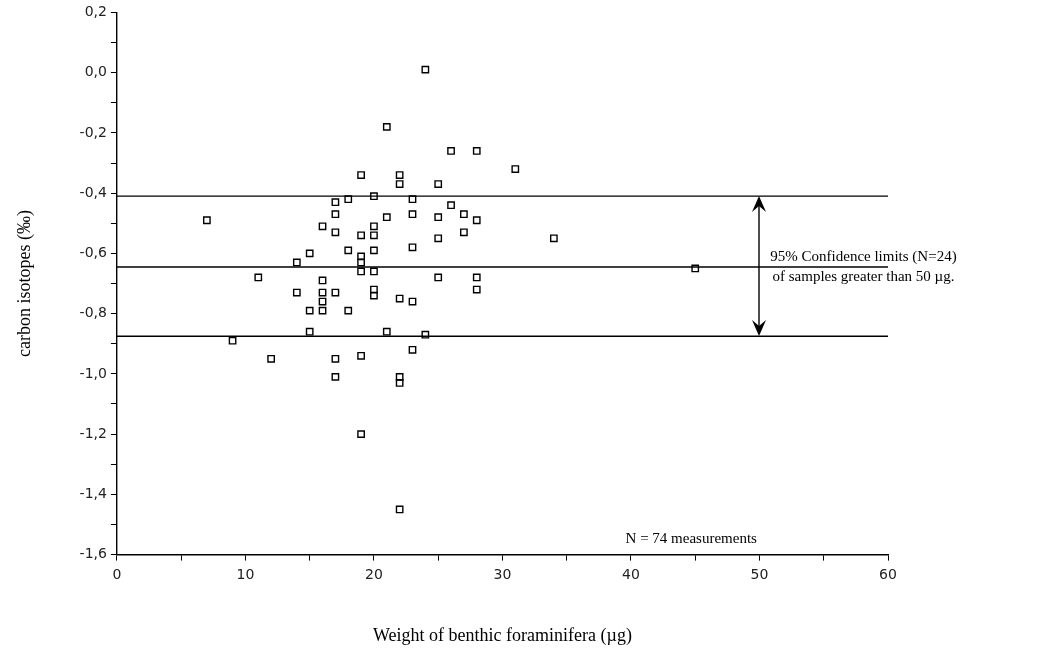  I want to click on y-tick-label: 0,2, so click(95, 11).